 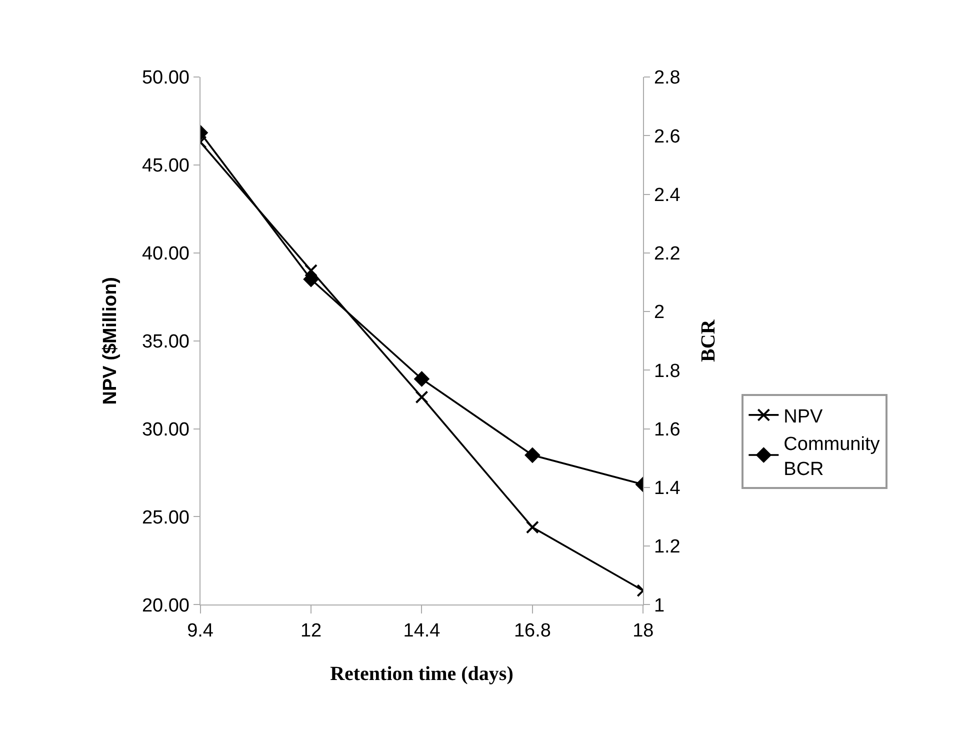 I want to click on y2-tick-label: 2.8, so click(x=667, y=78).